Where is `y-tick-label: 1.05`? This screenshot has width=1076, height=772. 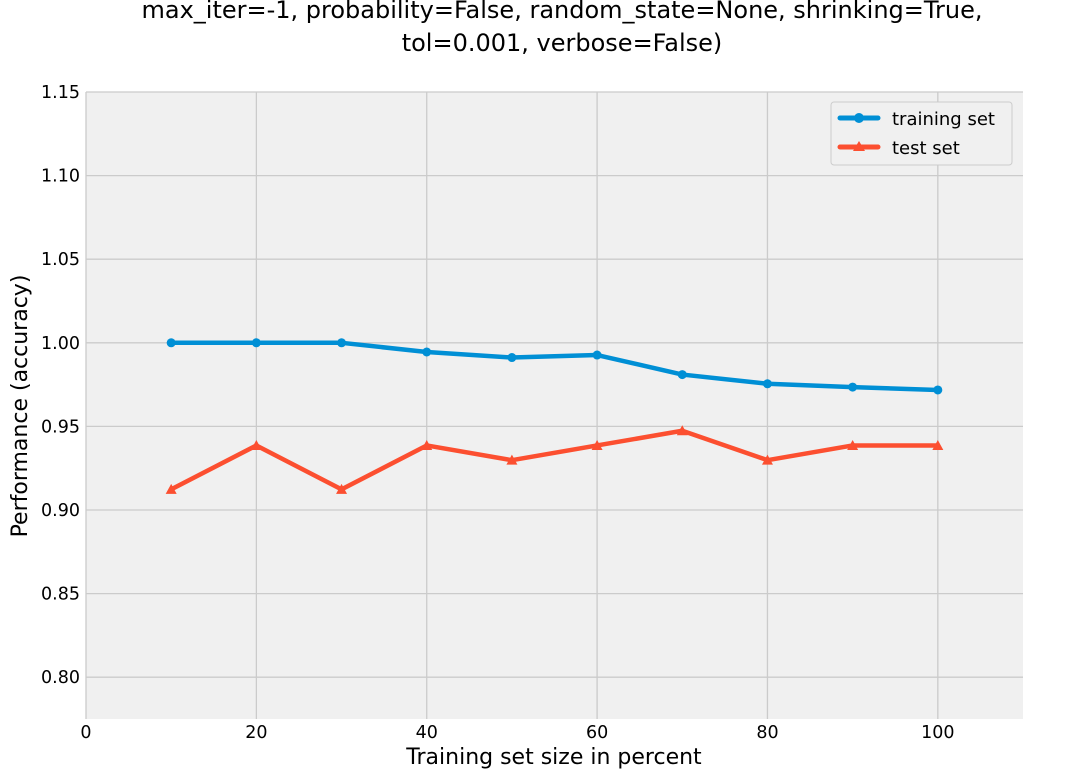 y-tick-label: 1.05 is located at coordinates (60, 260).